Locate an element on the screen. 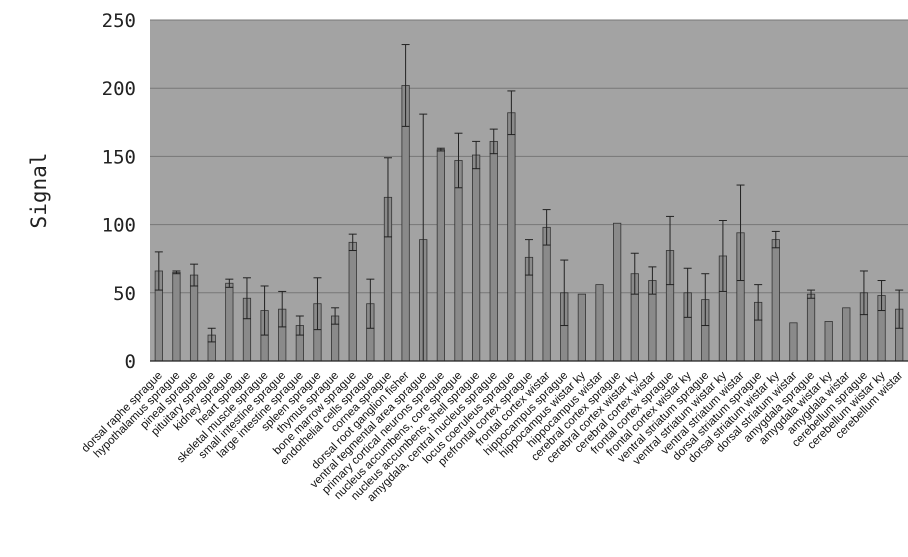 Image resolution: width=908 pixels, height=557 pixels. y-tick-label: 100 is located at coordinates (119, 226).